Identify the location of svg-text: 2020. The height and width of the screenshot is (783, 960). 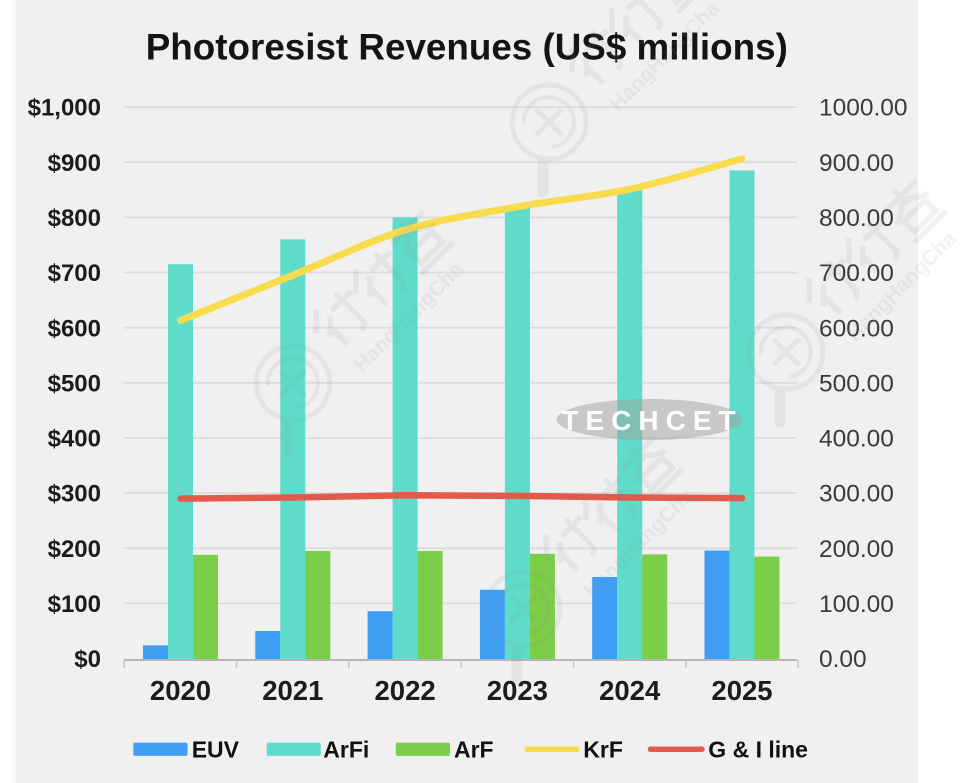
(180, 690).